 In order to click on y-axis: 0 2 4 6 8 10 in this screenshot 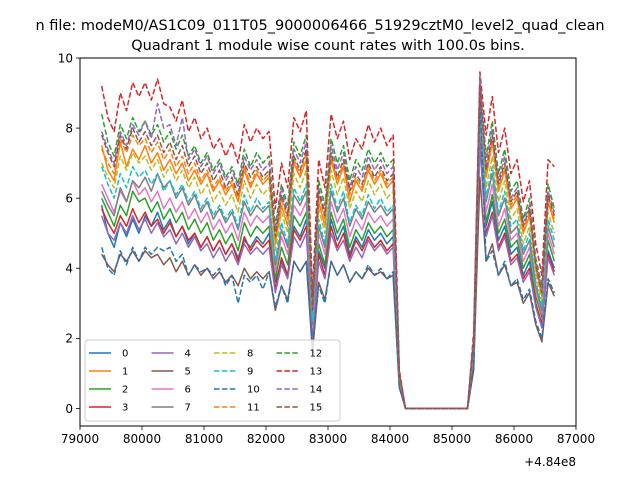, I will do `click(69, 233)`.